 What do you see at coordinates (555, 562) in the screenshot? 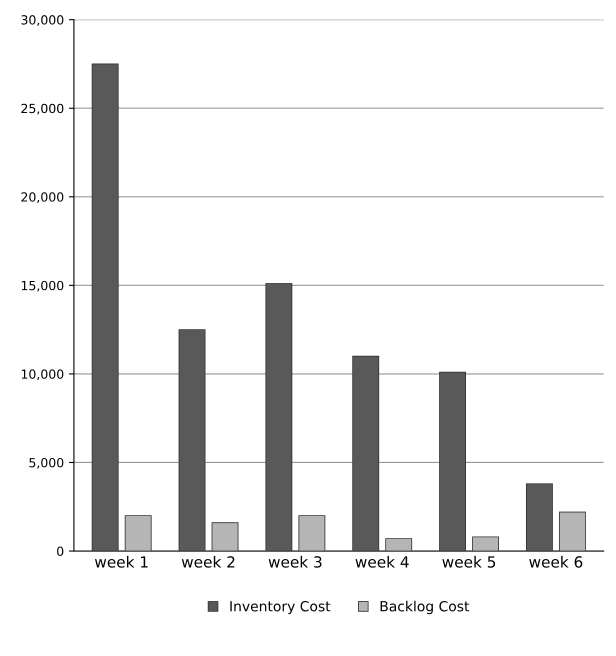
I see `x-tick-label: week 6` at bounding box center [555, 562].